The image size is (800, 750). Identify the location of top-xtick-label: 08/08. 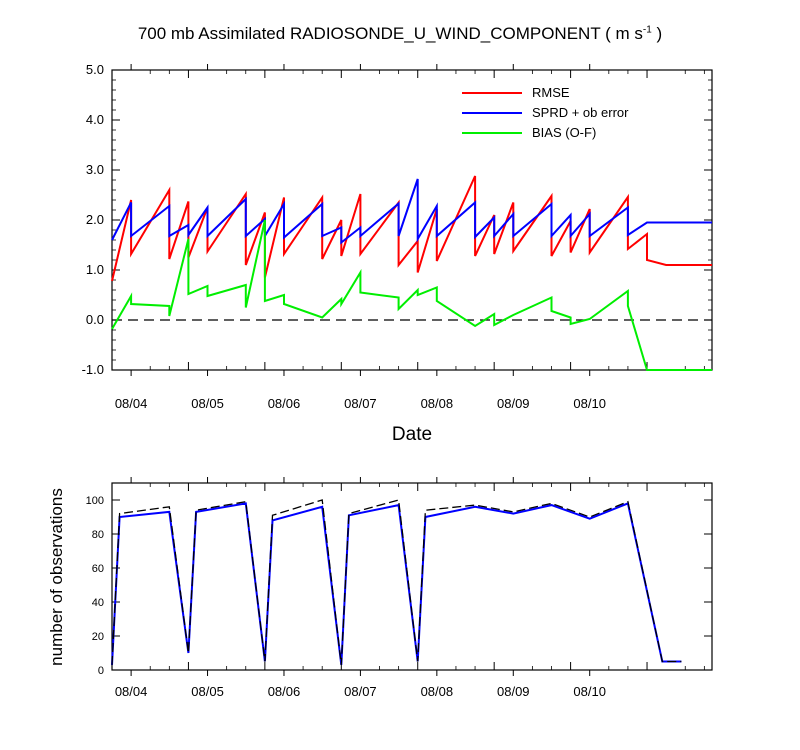
(437, 403).